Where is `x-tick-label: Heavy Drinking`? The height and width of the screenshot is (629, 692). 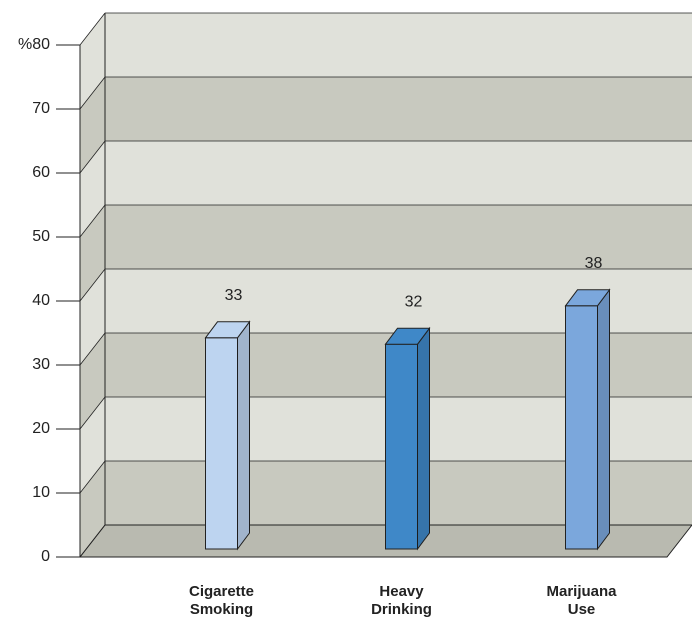
x-tick-label: Heavy Drinking is located at coordinates (401, 600).